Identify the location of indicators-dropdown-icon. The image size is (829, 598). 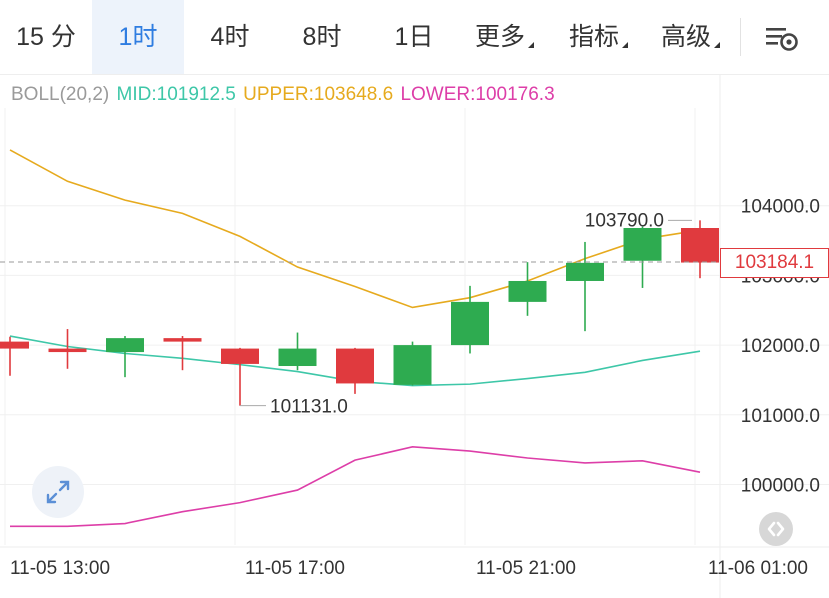
(625, 45).